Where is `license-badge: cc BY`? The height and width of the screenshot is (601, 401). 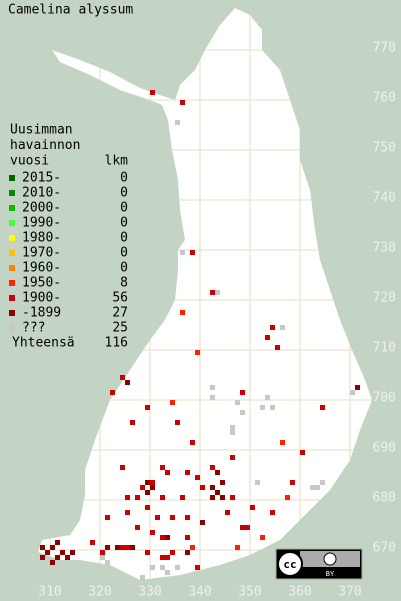
license-badge: cc BY is located at coordinates (319, 564).